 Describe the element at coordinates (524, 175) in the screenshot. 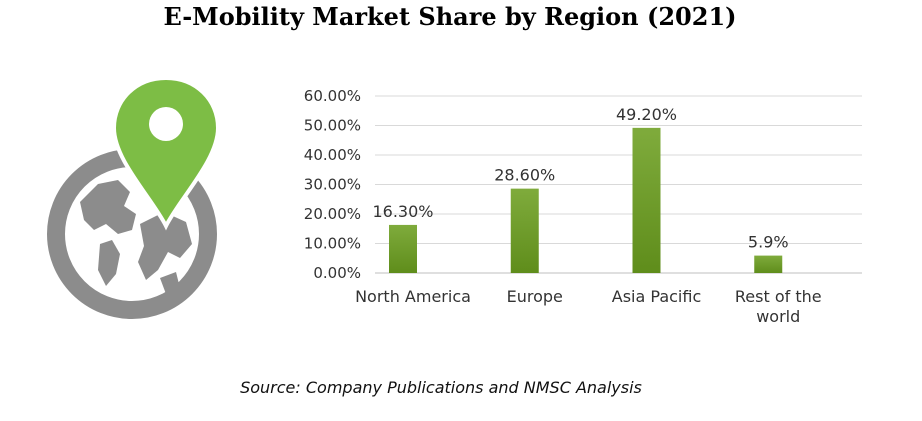

I see `data-label: 28.60%` at that location.